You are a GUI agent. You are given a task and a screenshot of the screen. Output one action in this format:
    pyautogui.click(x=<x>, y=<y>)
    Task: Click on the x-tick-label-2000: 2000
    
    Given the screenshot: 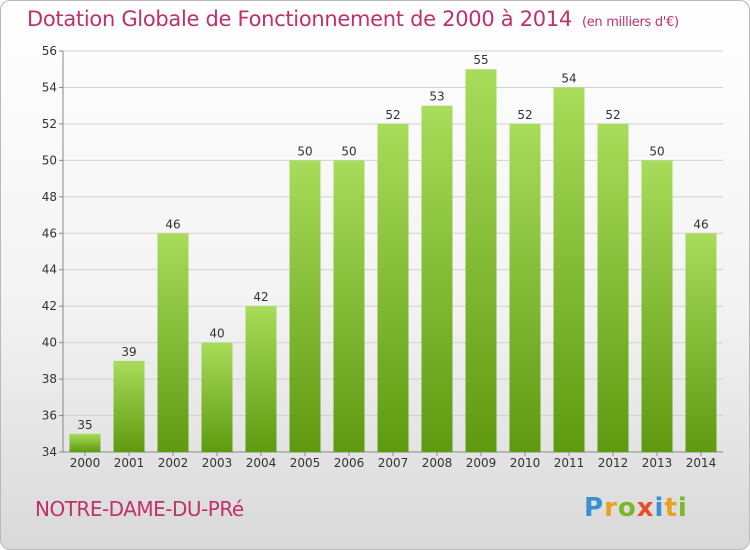 What is the action you would take?
    pyautogui.click(x=85, y=463)
    